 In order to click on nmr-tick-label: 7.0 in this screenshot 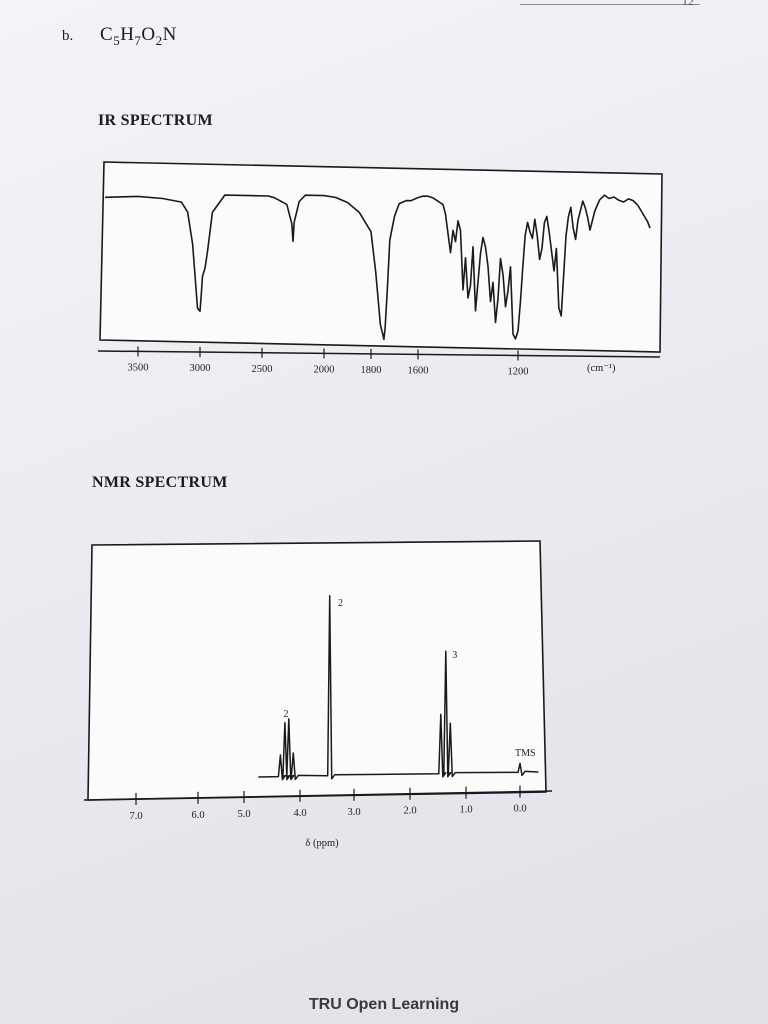, I will do `click(135, 816)`.